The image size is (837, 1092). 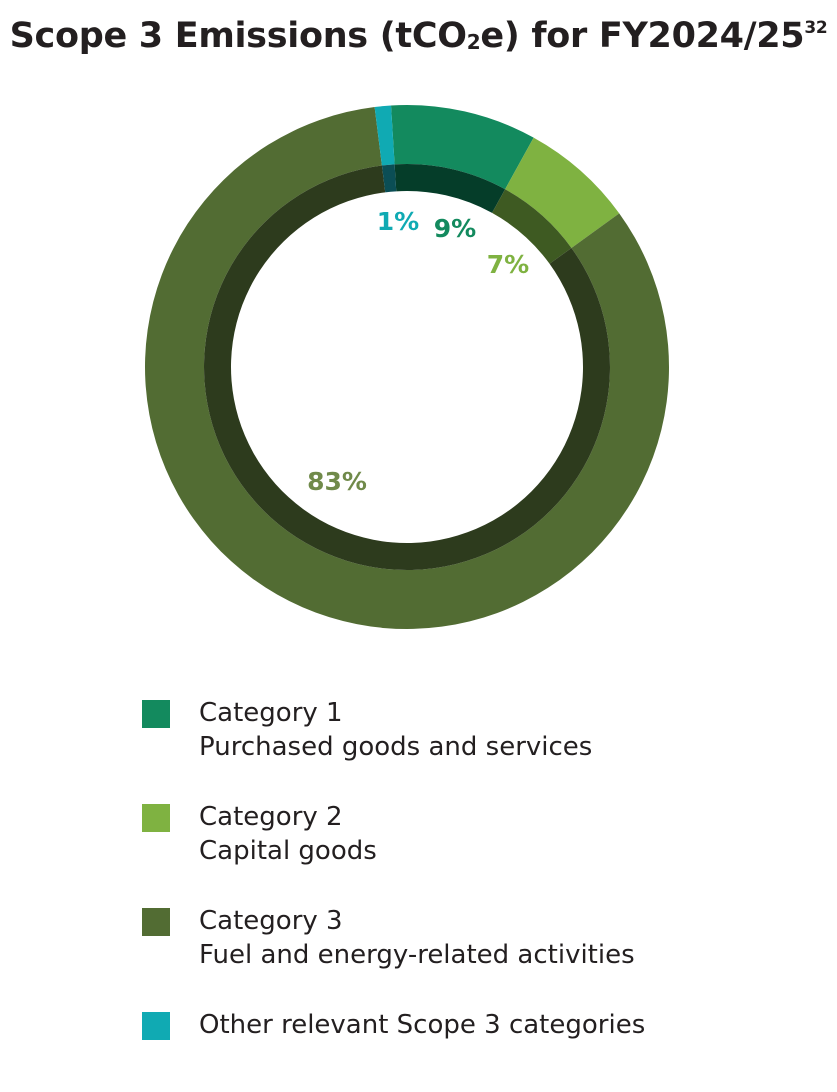 I want to click on legend-label-other: Other relevant Scope 3 categories, so click(x=422, y=1025).